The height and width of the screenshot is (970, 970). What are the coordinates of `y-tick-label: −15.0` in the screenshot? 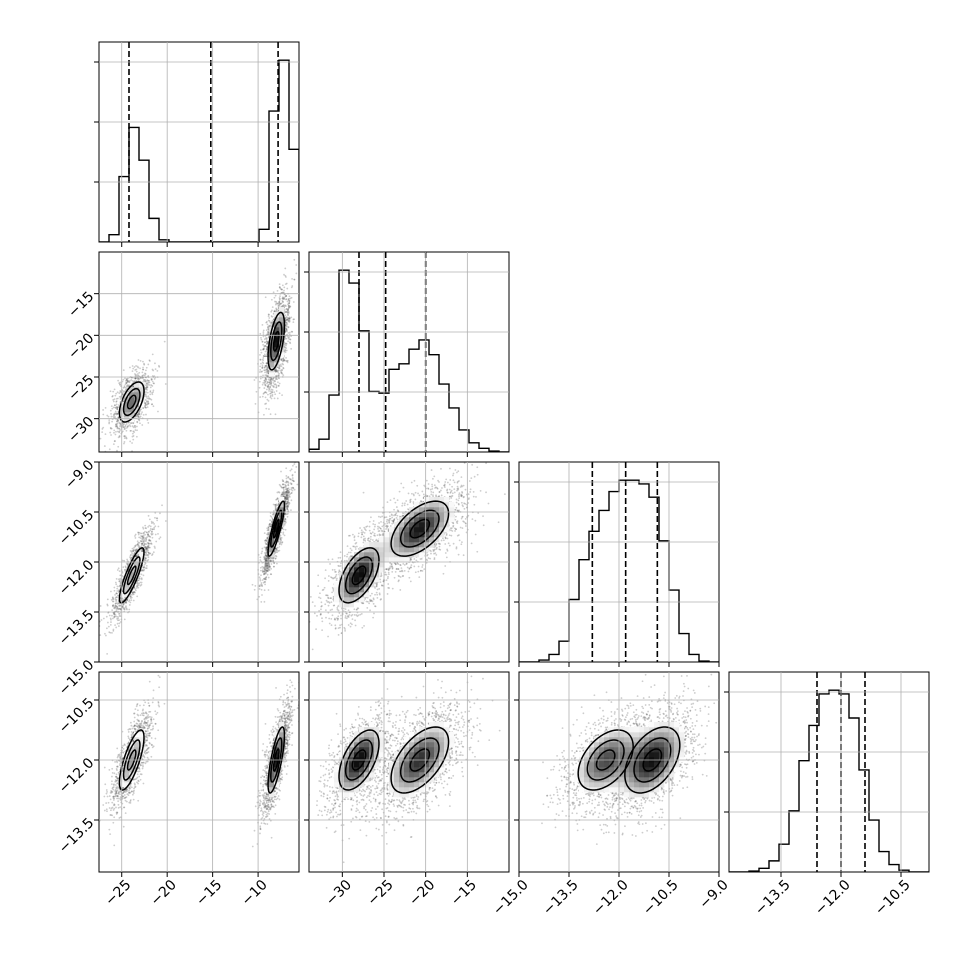 It's located at (77, 678).